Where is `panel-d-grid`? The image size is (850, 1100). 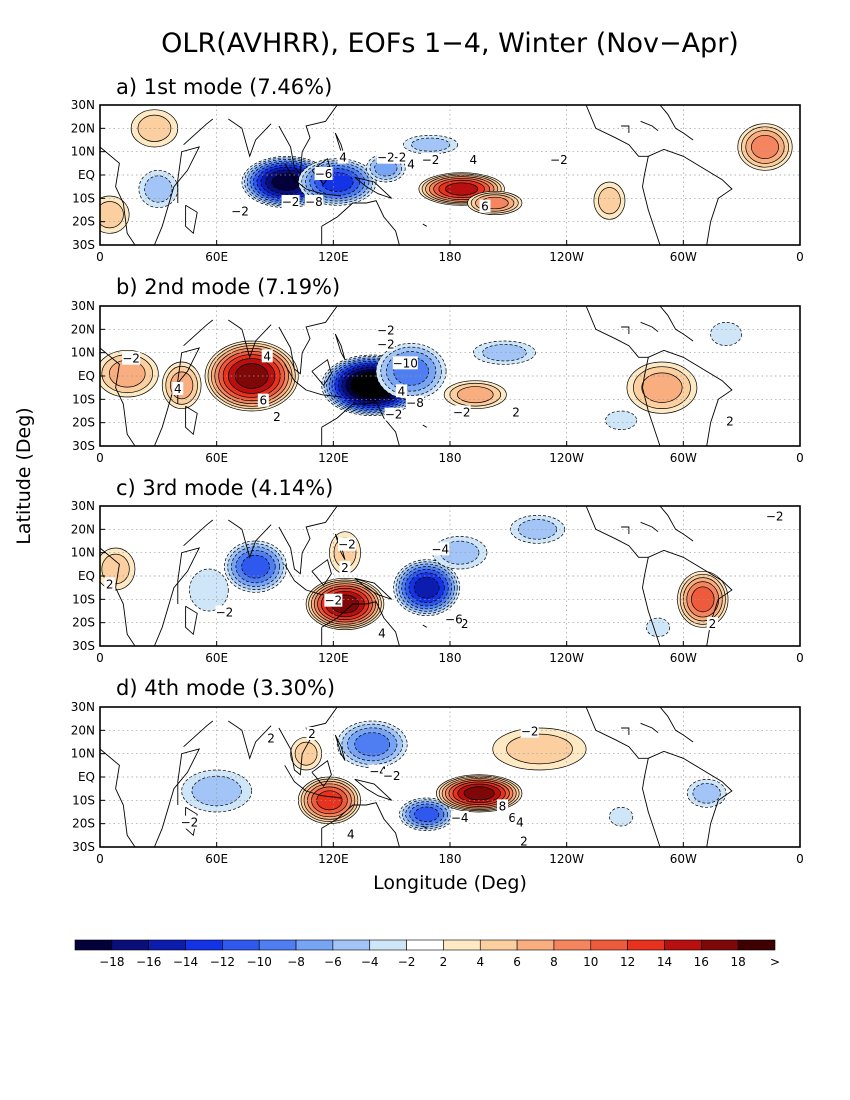
panel-d-grid is located at coordinates (450, 777).